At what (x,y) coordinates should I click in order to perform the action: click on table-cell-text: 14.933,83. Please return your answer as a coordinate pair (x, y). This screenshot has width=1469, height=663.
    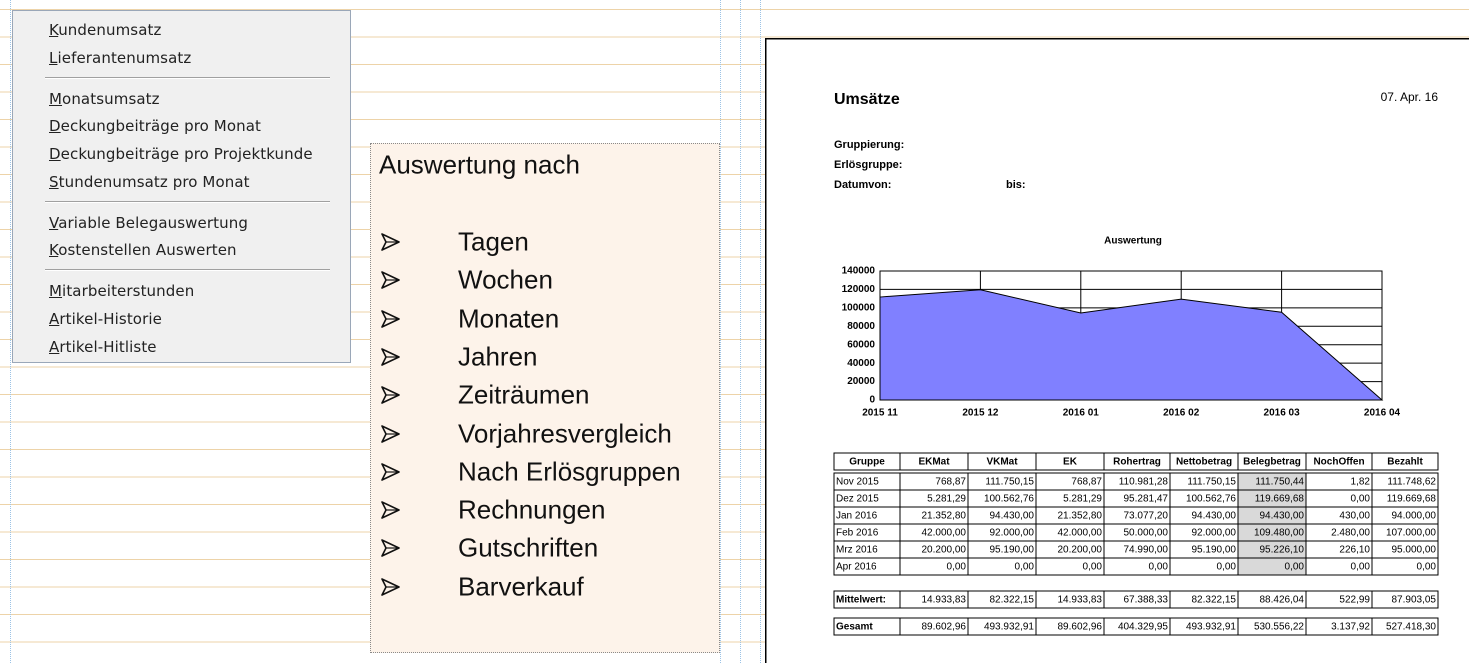
    Looking at the image, I should click on (944, 600).